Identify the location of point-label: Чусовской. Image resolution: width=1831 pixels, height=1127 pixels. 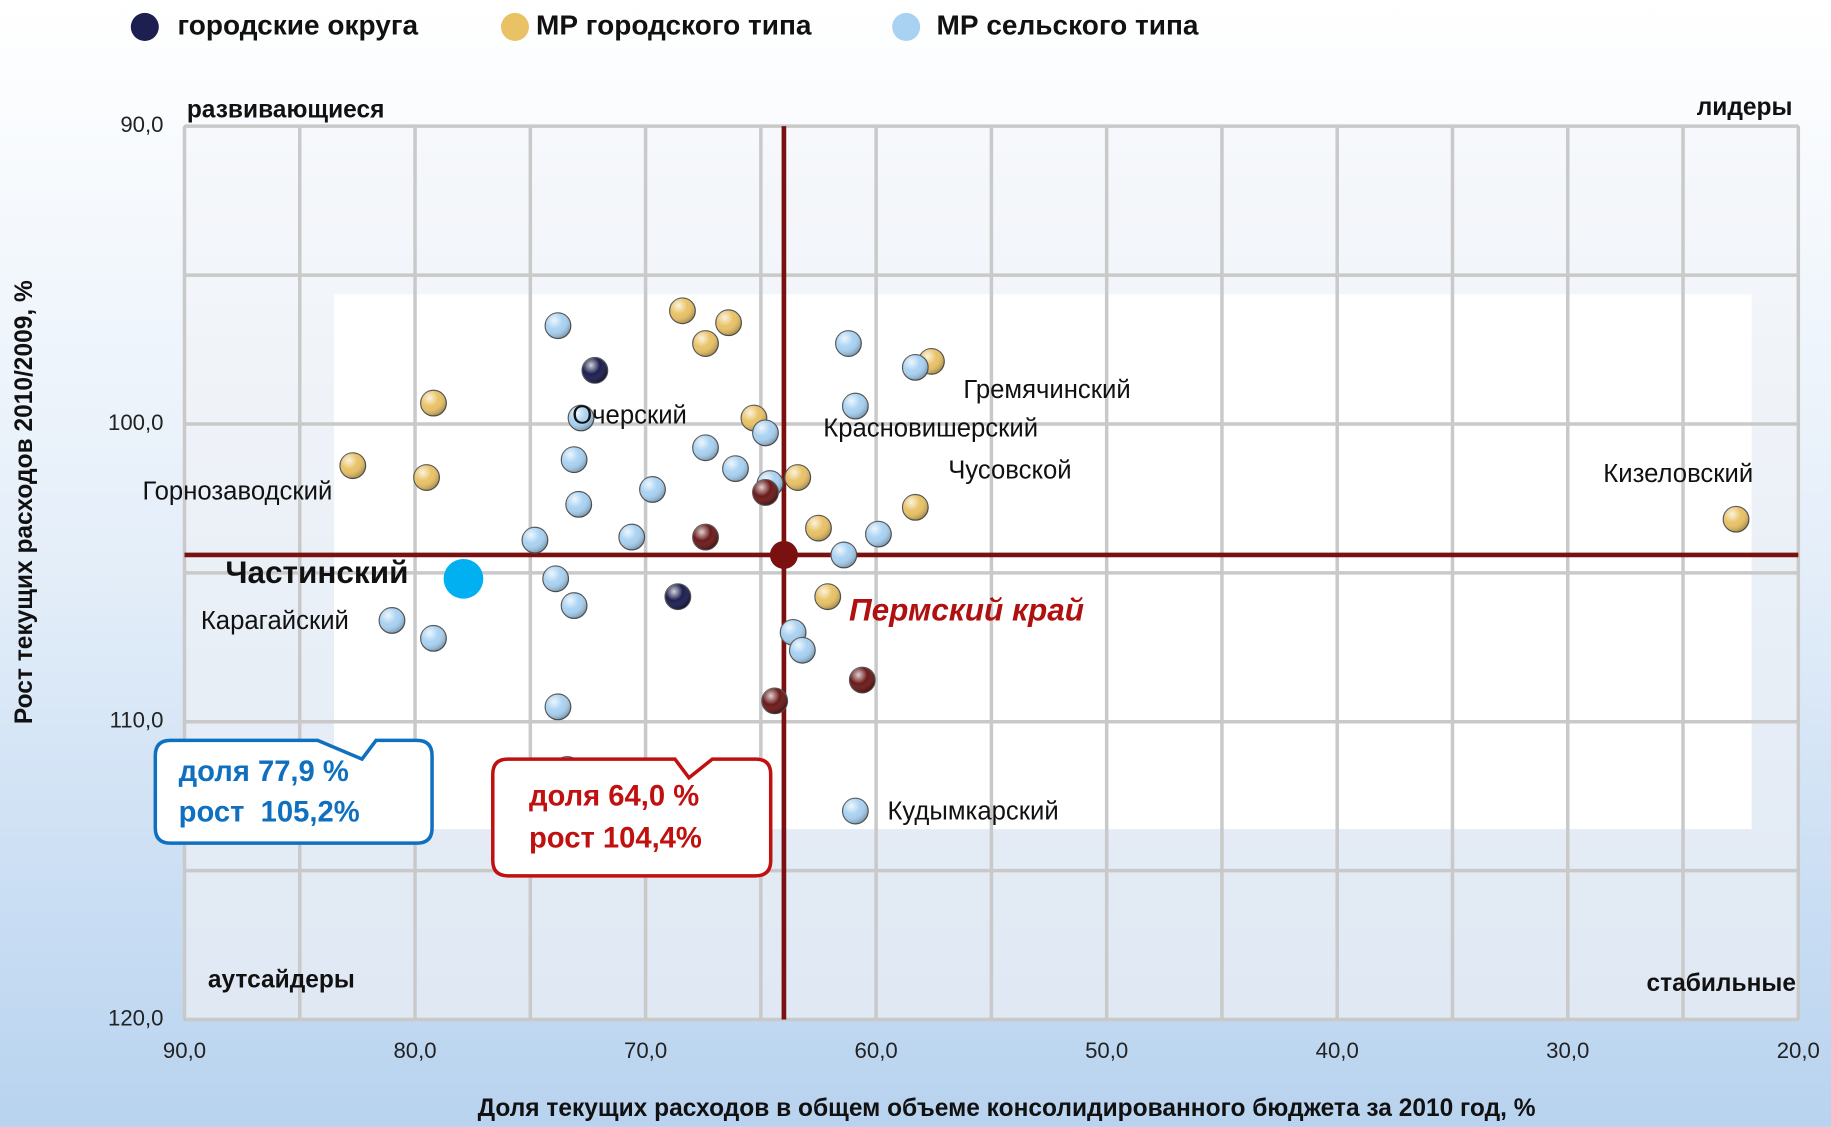
(1009, 471).